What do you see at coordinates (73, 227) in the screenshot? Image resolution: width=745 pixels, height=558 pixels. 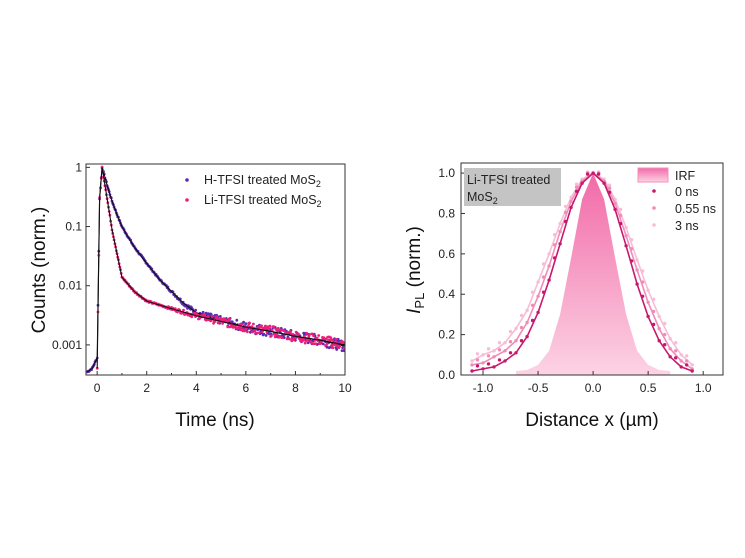 I see `y-tick-label: 0.1` at bounding box center [73, 227].